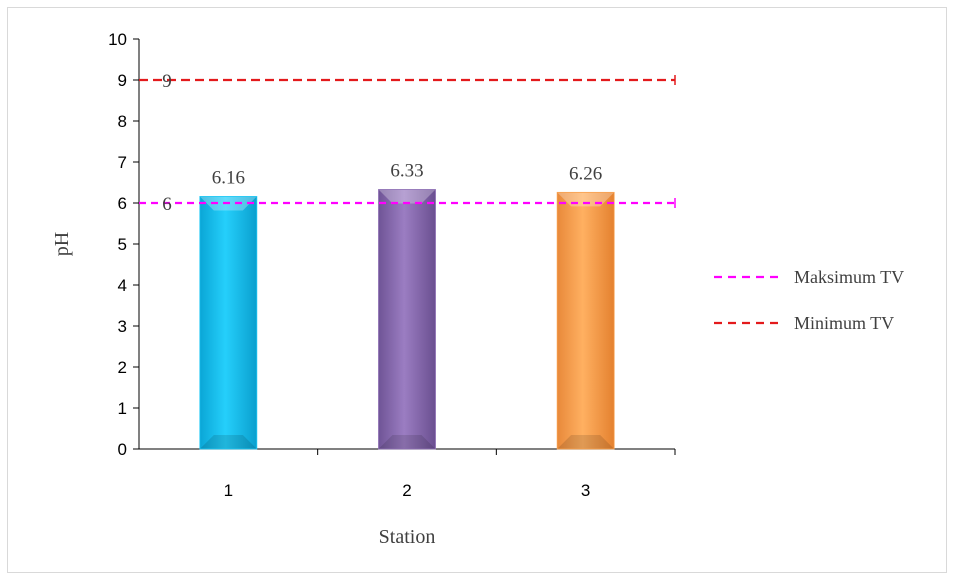  I want to click on x-tick-label: 2, so click(406, 490).